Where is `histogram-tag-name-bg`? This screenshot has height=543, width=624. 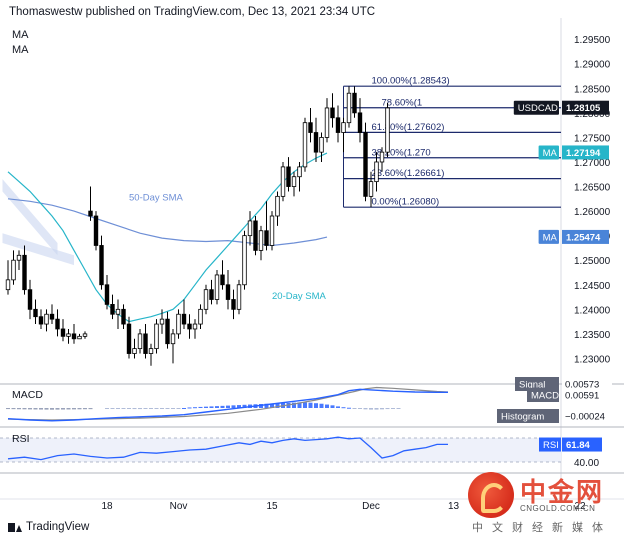 histogram-tag-name-bg is located at coordinates (528, 416).